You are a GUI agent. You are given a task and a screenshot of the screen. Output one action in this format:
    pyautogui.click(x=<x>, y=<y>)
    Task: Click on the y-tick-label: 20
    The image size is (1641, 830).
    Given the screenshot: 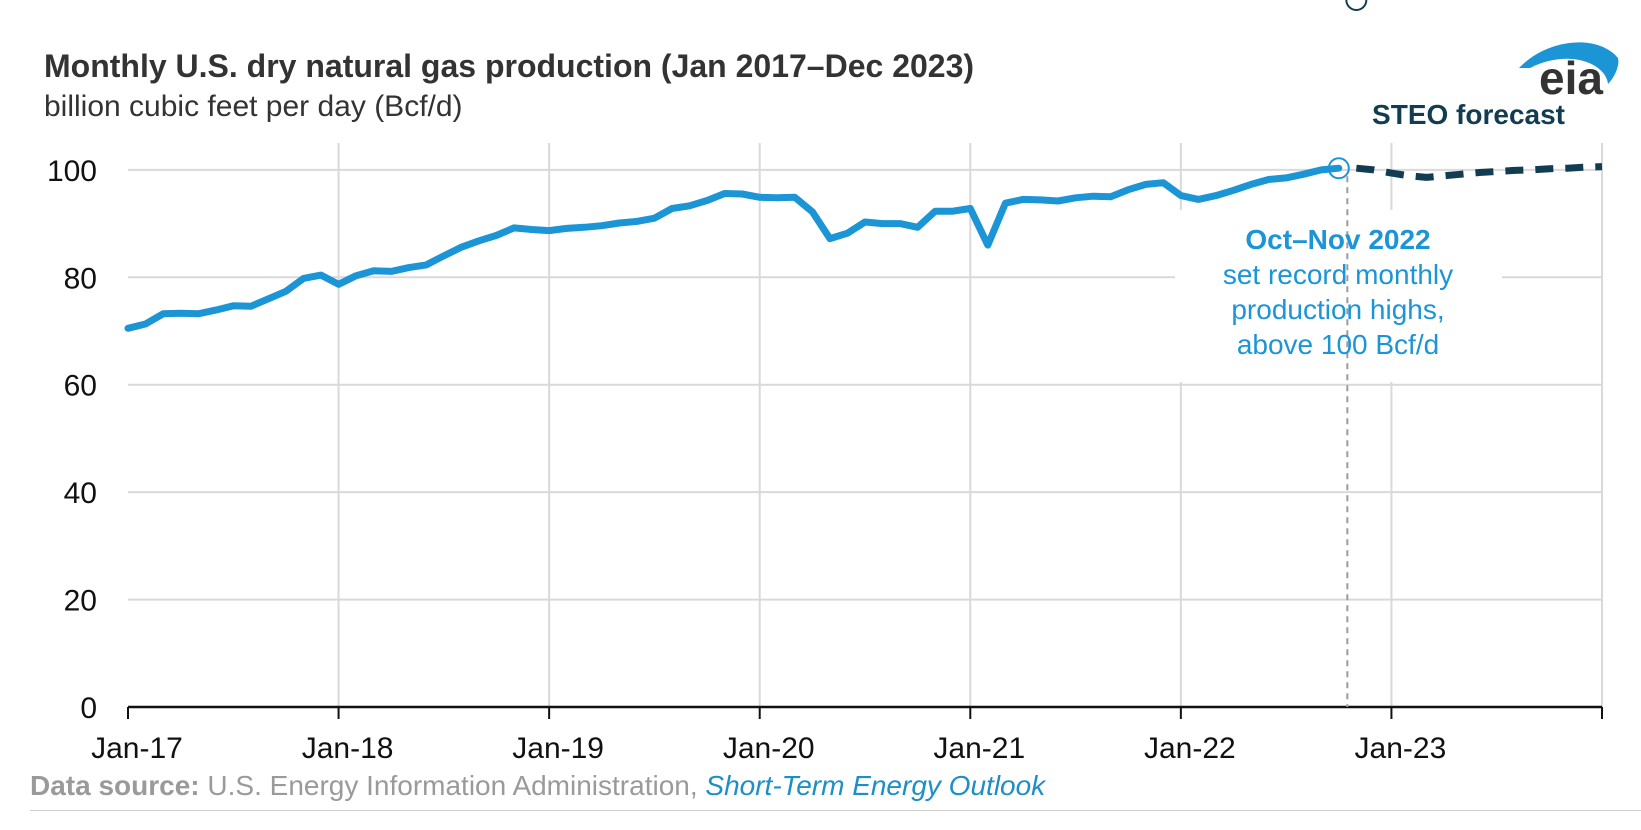 What is the action you would take?
    pyautogui.click(x=80, y=601)
    